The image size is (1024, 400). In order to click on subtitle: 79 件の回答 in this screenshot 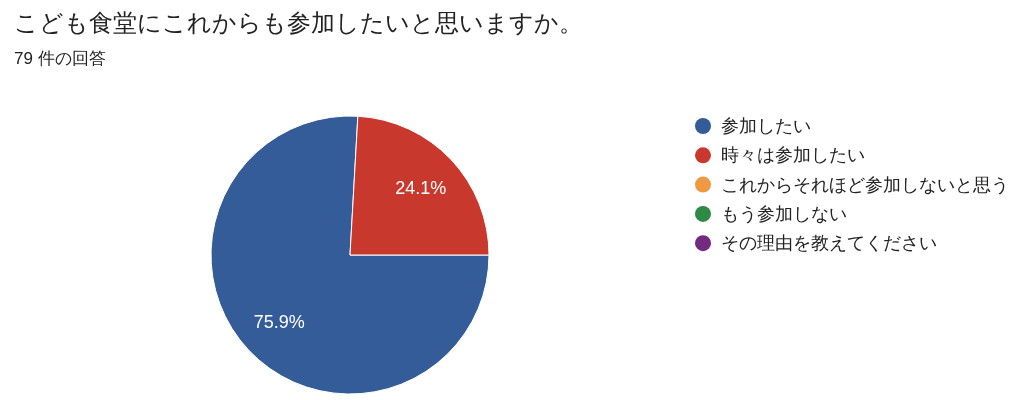, I will do `click(60, 58)`.